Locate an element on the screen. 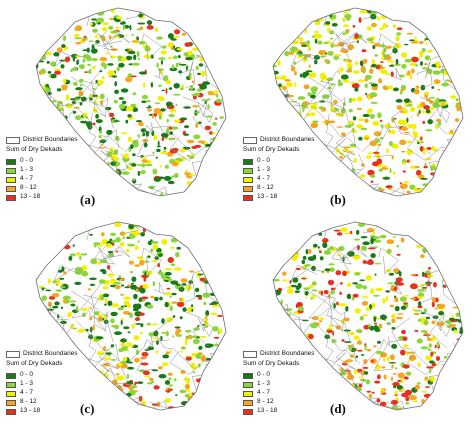  legend-class-label: 8 - 12 is located at coordinates (28, 188).